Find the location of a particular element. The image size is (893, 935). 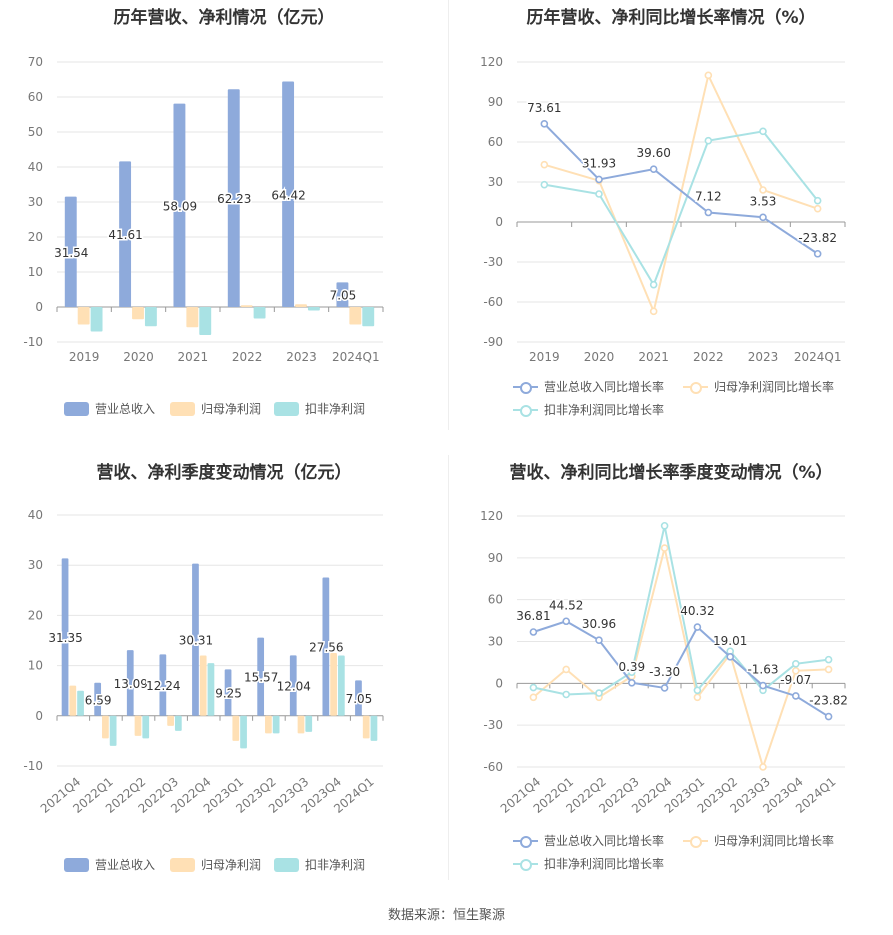

legend-label: 营业总收入 is located at coordinates (125, 865).